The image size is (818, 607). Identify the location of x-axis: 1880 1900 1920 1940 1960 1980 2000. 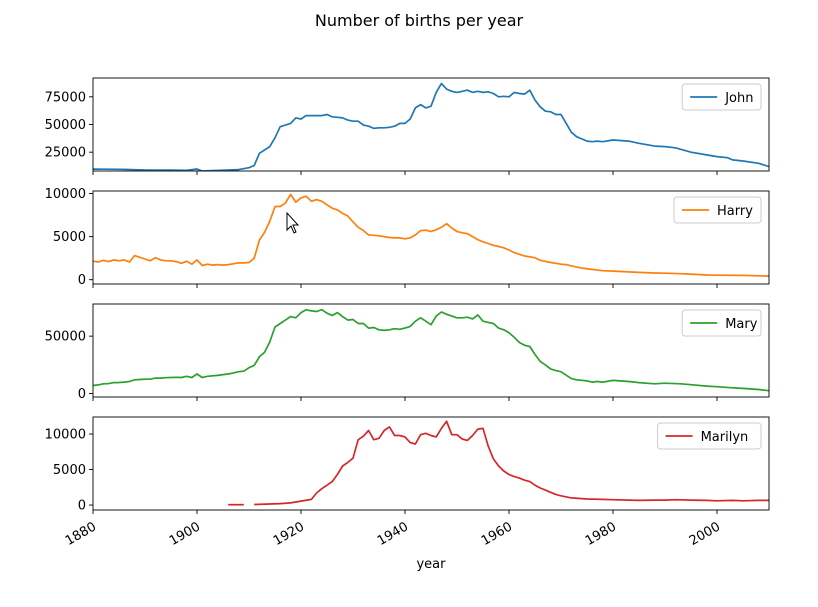
(393, 534).